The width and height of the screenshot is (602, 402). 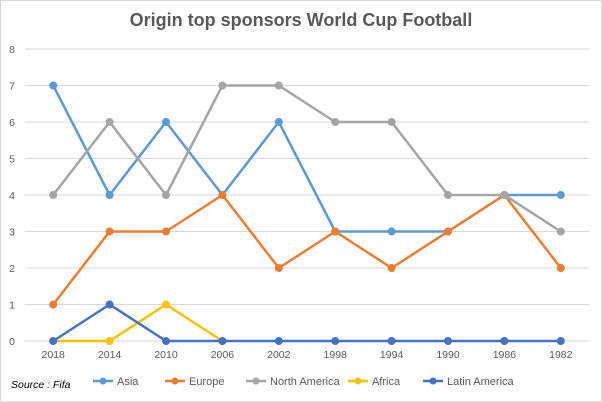 I want to click on y-tick-label: 0, so click(x=12, y=342).